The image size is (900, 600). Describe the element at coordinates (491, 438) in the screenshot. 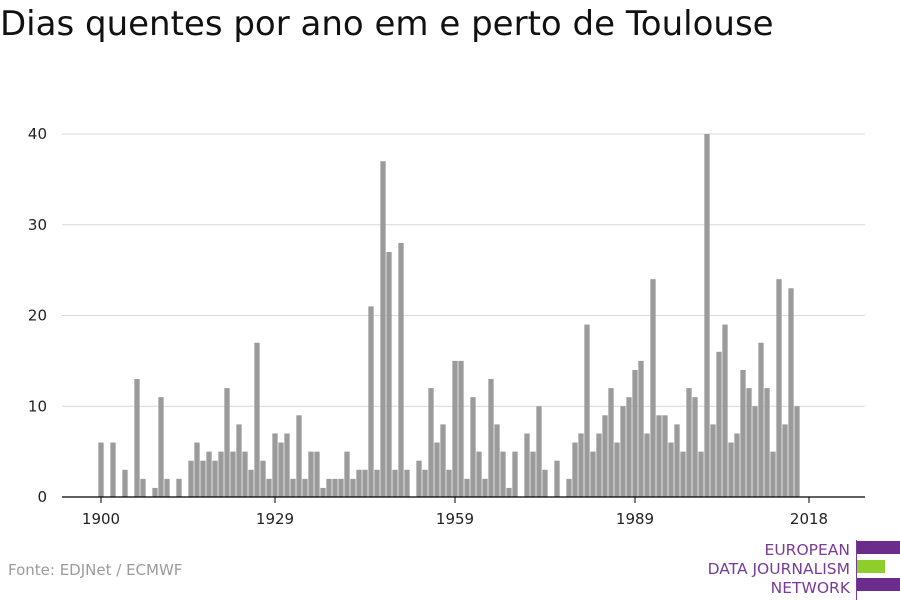

I see `bar-1965` at that location.